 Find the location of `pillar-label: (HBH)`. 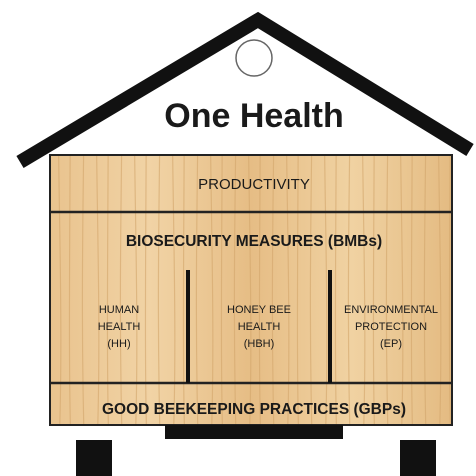

pillar-label: (HBH) is located at coordinates (259, 344).